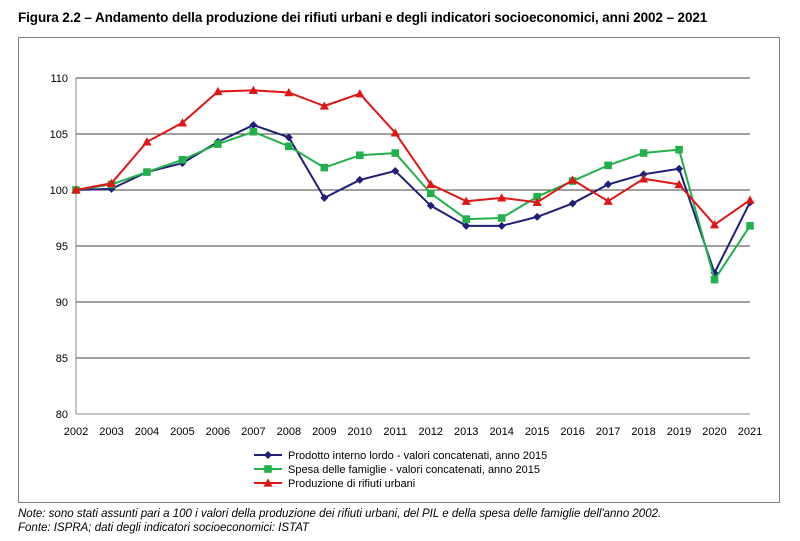 The height and width of the screenshot is (541, 800). I want to click on x-tick-label: 2011, so click(395, 432).